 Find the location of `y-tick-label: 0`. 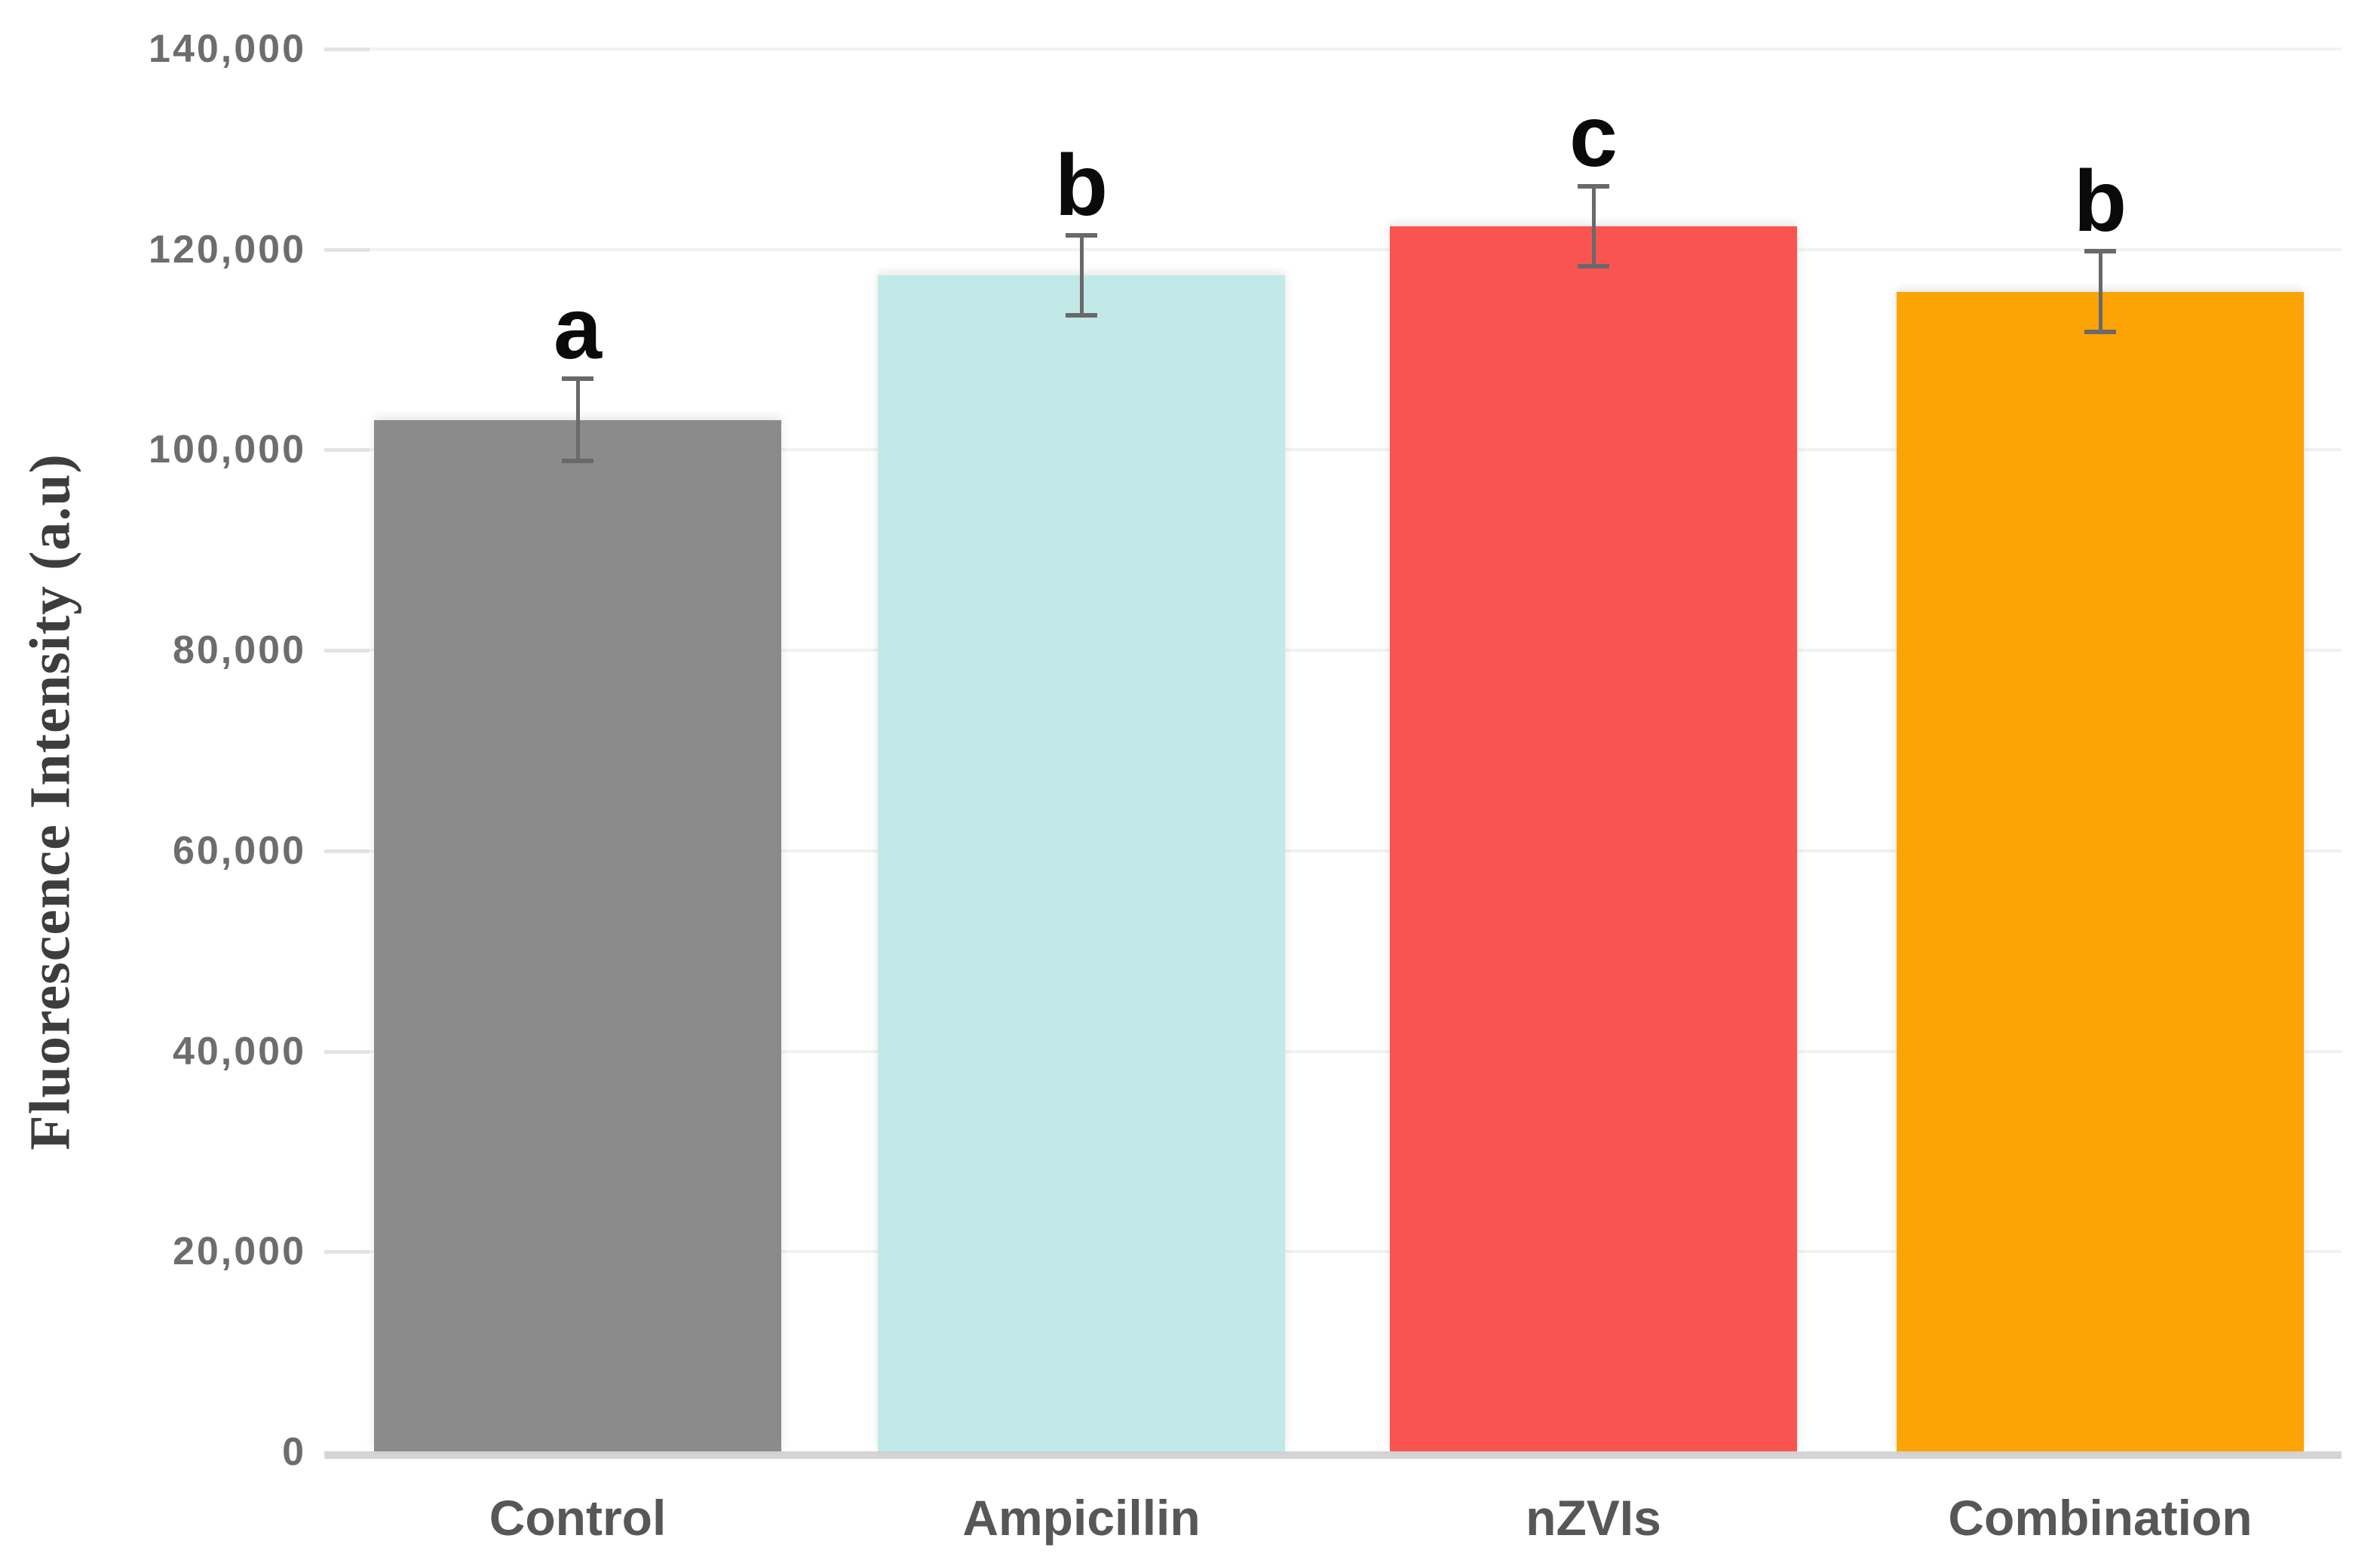

y-tick-label: 0 is located at coordinates (294, 1452).